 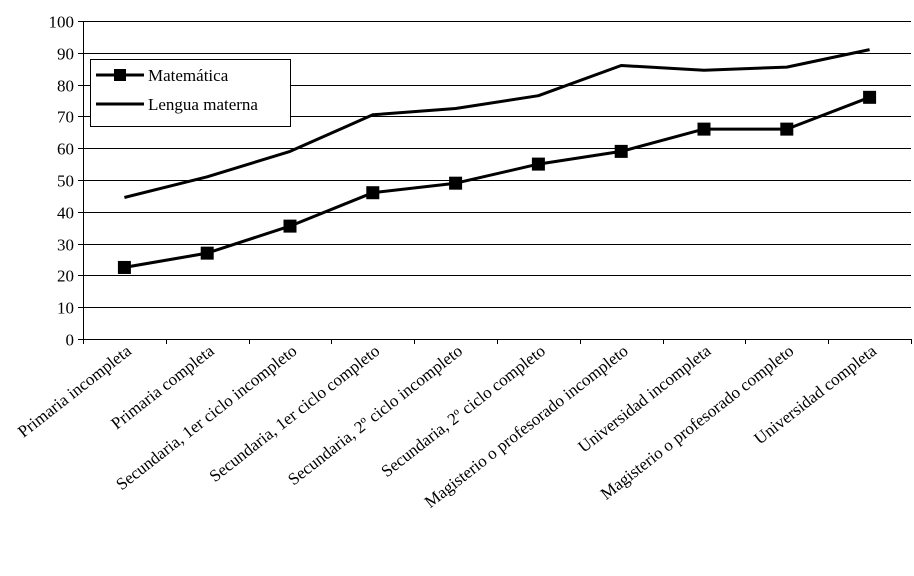 What do you see at coordinates (65, 245) in the screenshot?
I see `y-tick-label: 30` at bounding box center [65, 245].